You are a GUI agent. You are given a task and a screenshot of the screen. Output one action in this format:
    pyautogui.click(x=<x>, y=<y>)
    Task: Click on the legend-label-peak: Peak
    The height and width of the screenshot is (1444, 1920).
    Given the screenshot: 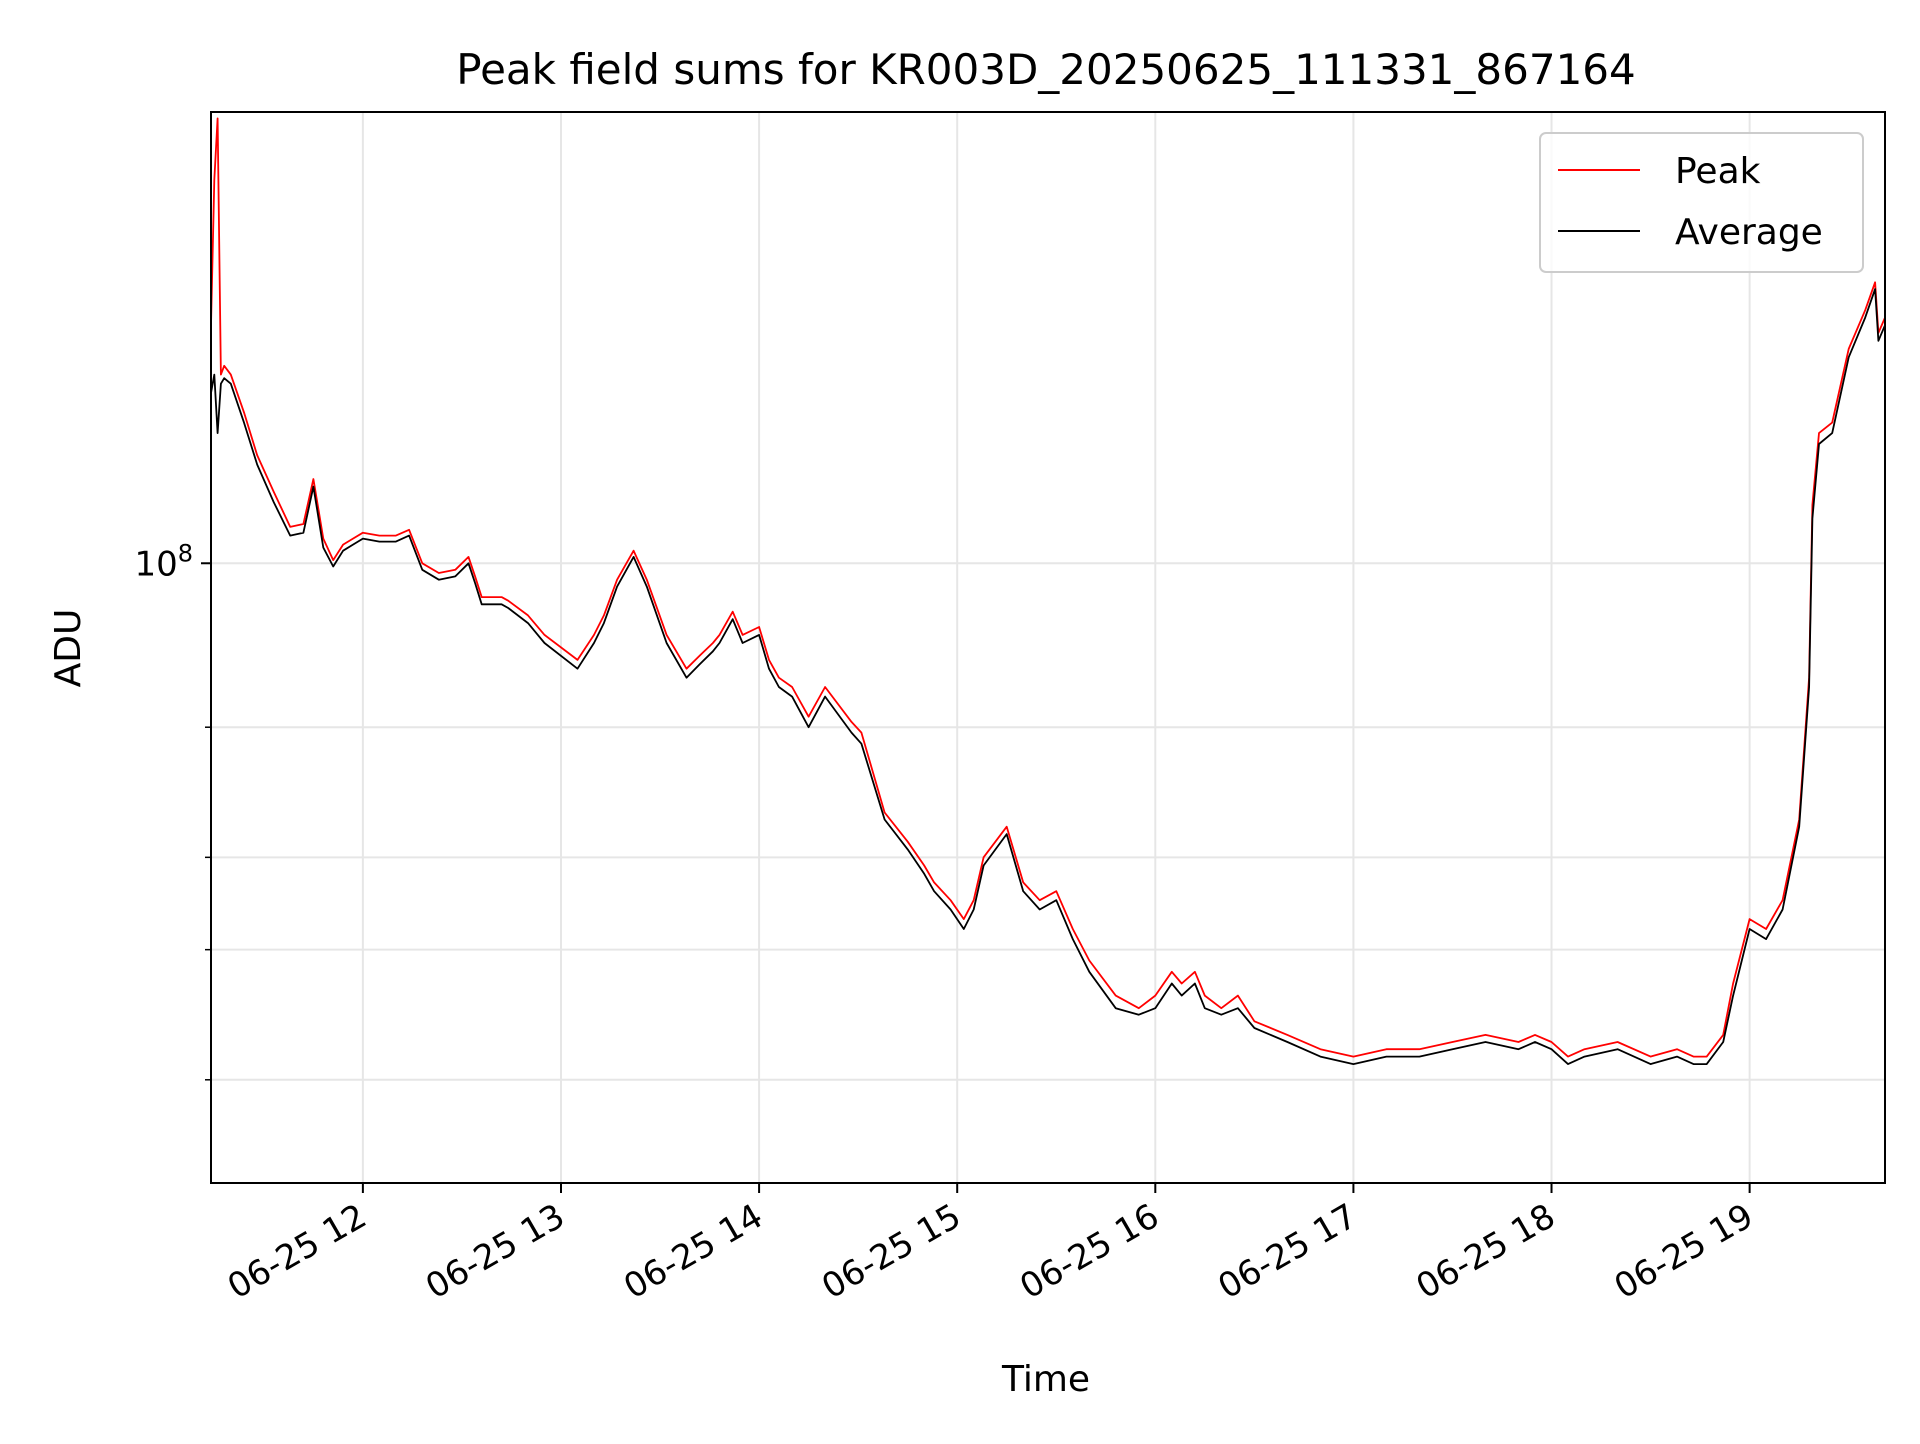 What is the action you would take?
    pyautogui.click(x=1718, y=171)
    